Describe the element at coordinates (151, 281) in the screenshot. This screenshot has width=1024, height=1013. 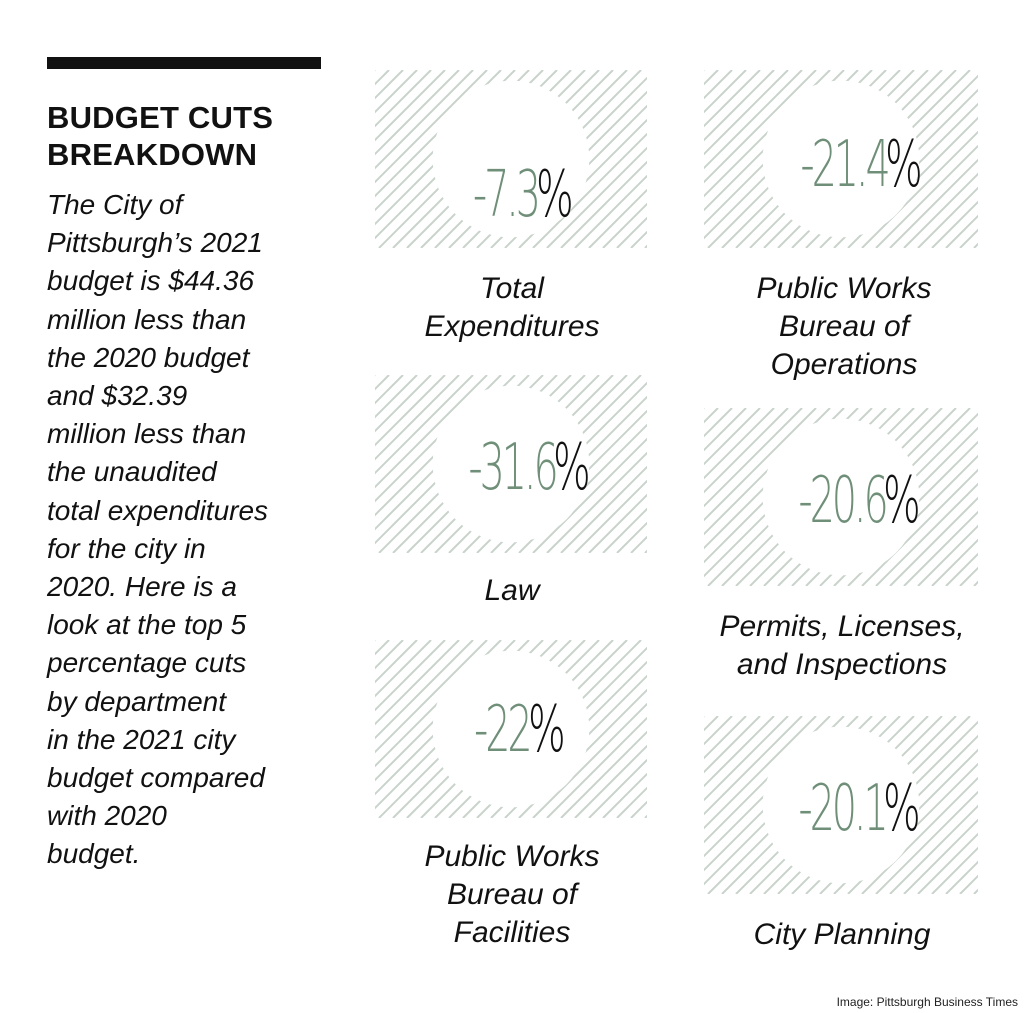
I see `description-line: budget is $44.36` at that location.